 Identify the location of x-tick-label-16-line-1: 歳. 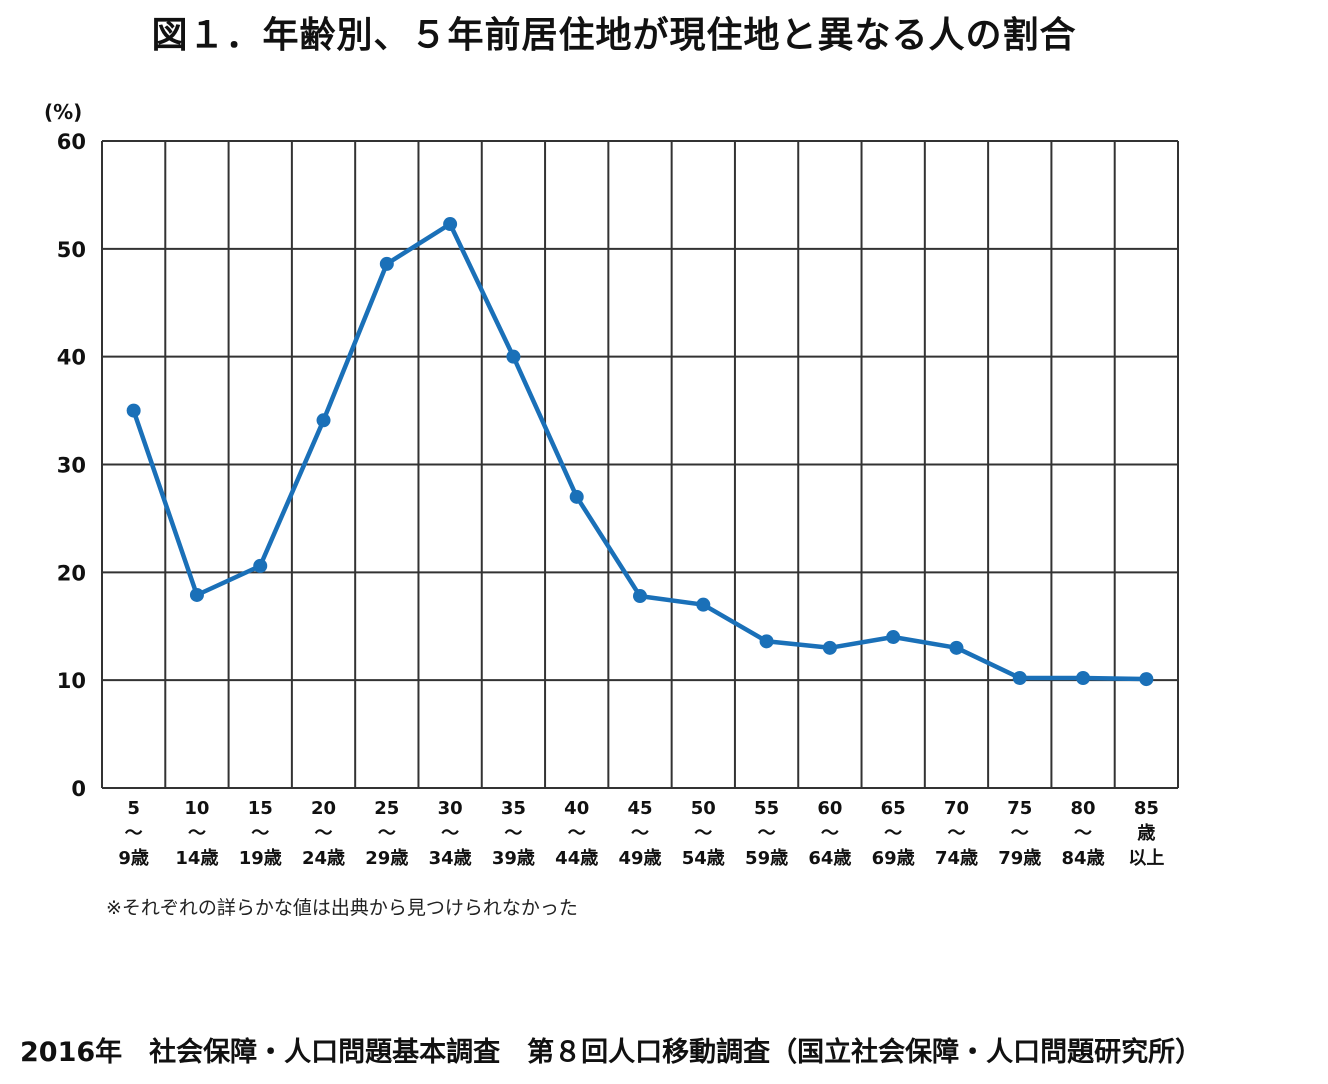
(1146, 833).